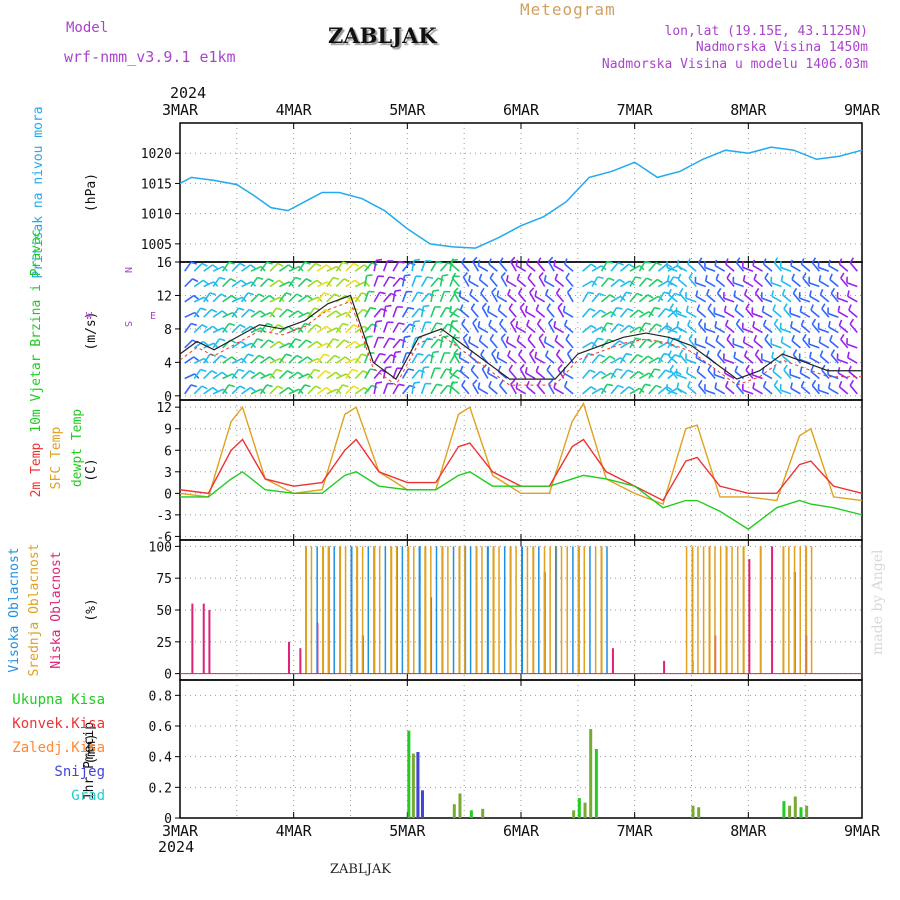 The height and width of the screenshot is (900, 900). What do you see at coordinates (568, 9) in the screenshot?
I see `meteogram-title: Meteogram` at bounding box center [568, 9].